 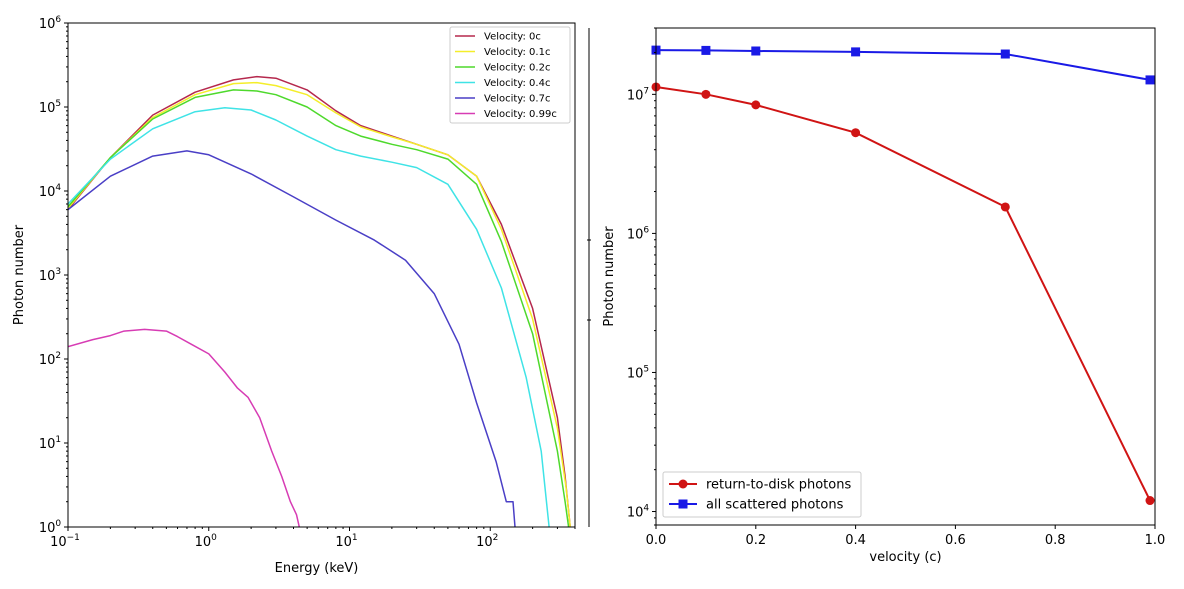 What do you see at coordinates (905, 557) in the screenshot?
I see `x-axis-label: velocity (c)` at bounding box center [905, 557].